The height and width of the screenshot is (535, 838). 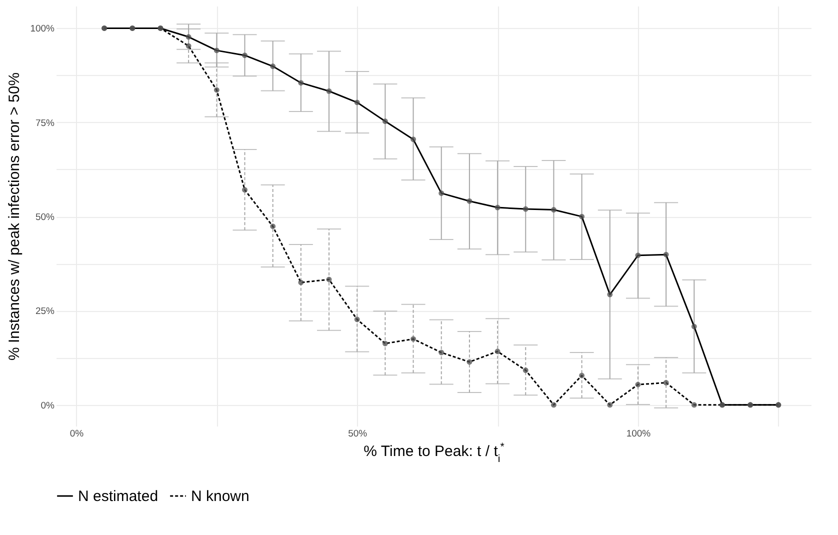 I want to click on y-tick-label: 25%, so click(x=45, y=312).